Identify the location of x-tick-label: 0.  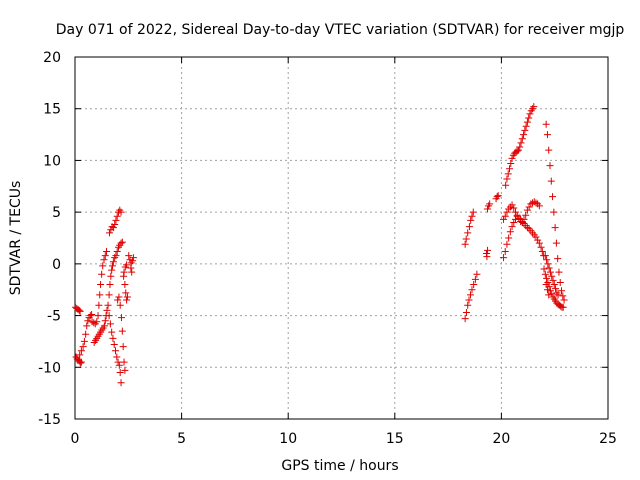
(75, 439).